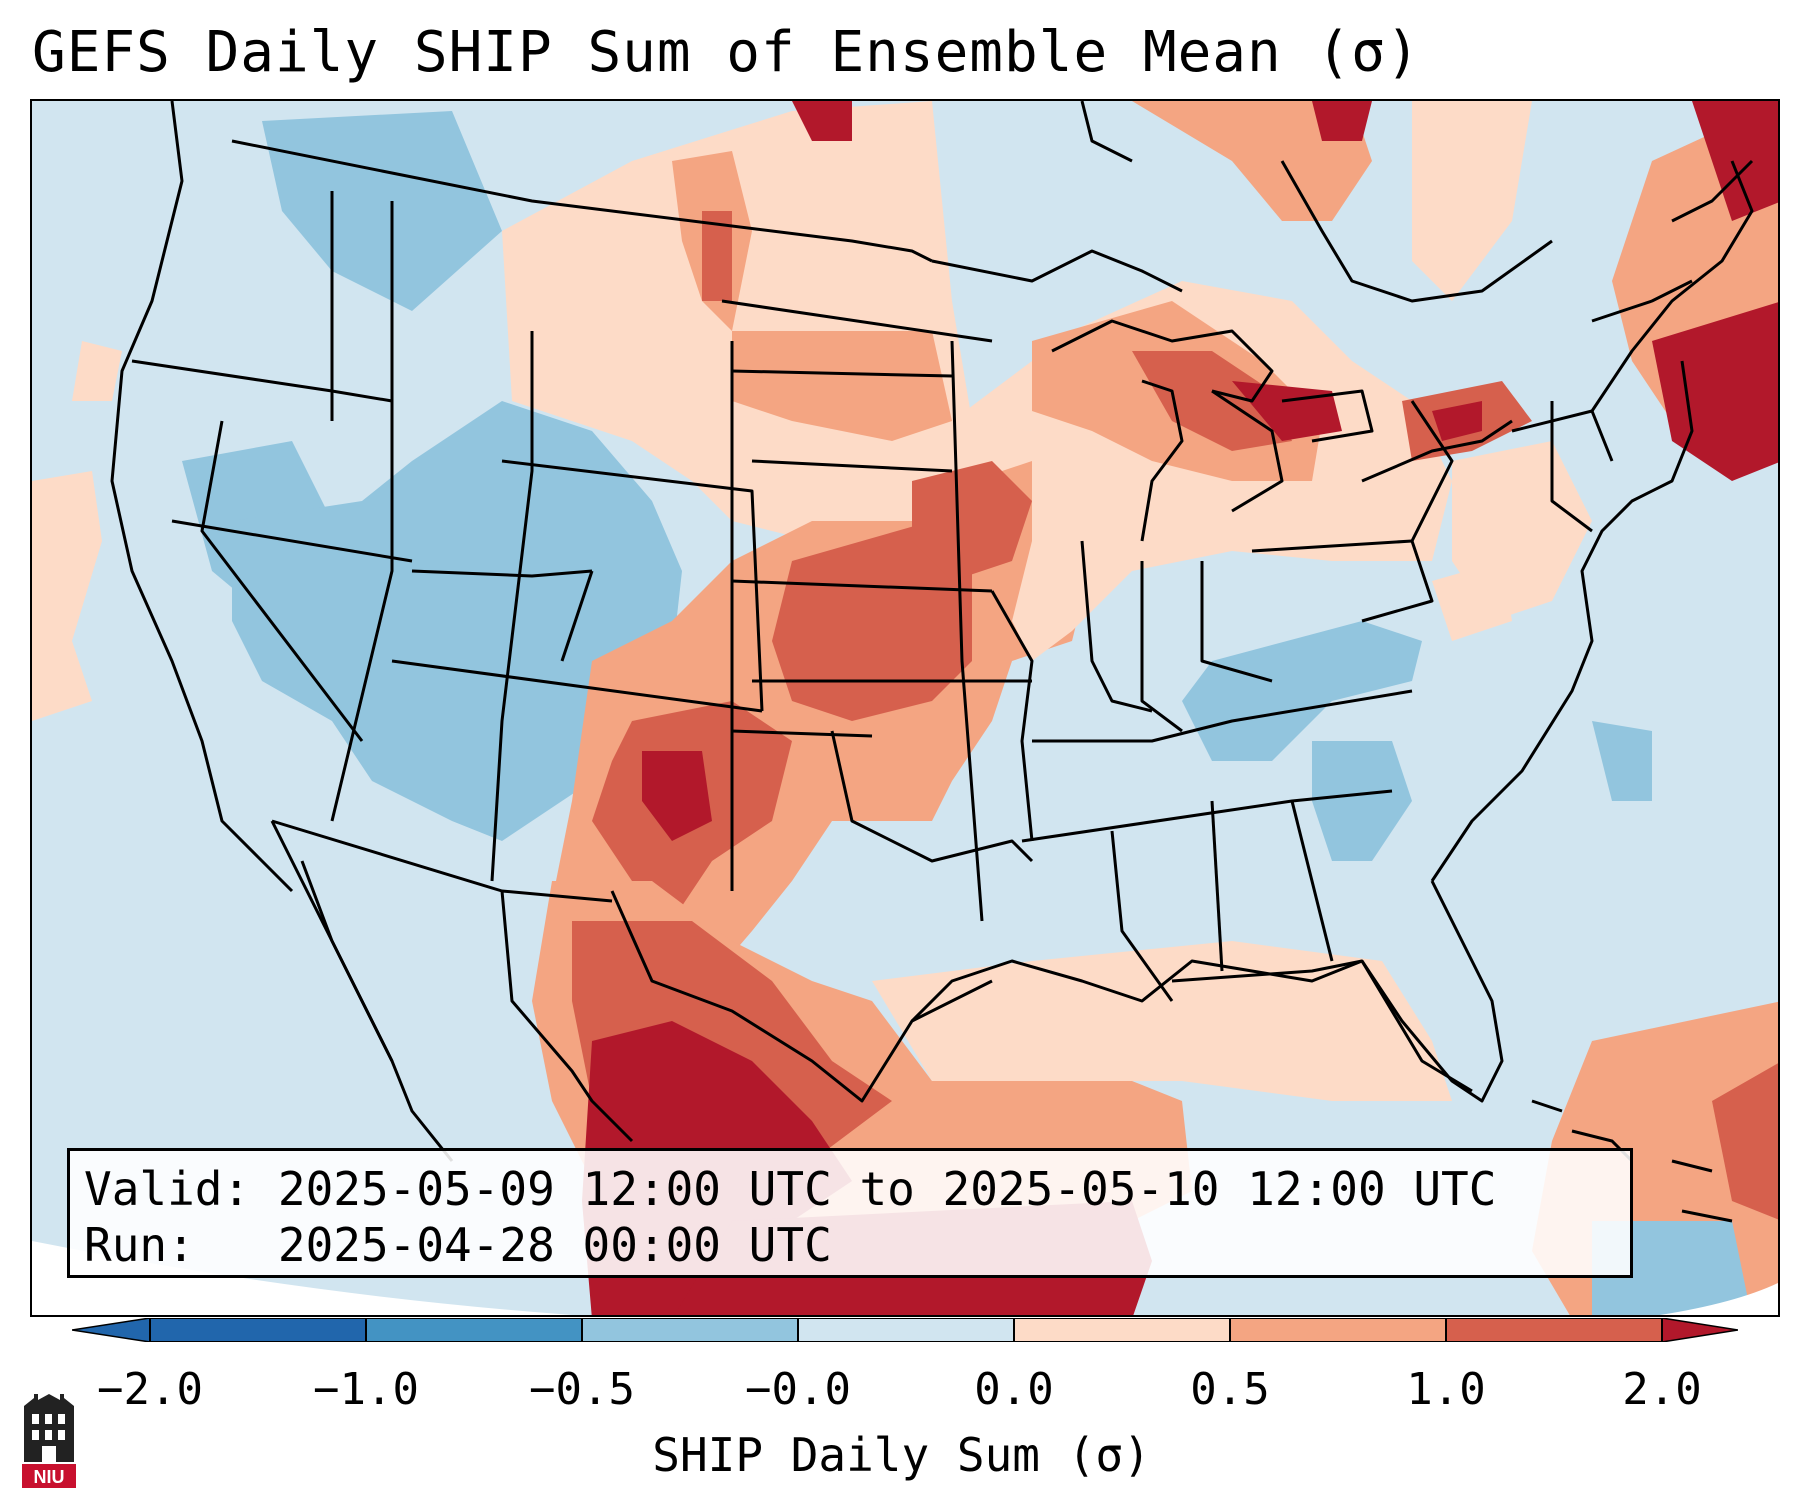  What do you see at coordinates (901, 1376) in the screenshot?
I see `colorbar-ticks: −2.0 −1.0 −0.5 −0.0 0.0 0.5 1.0 2.0` at bounding box center [901, 1376].